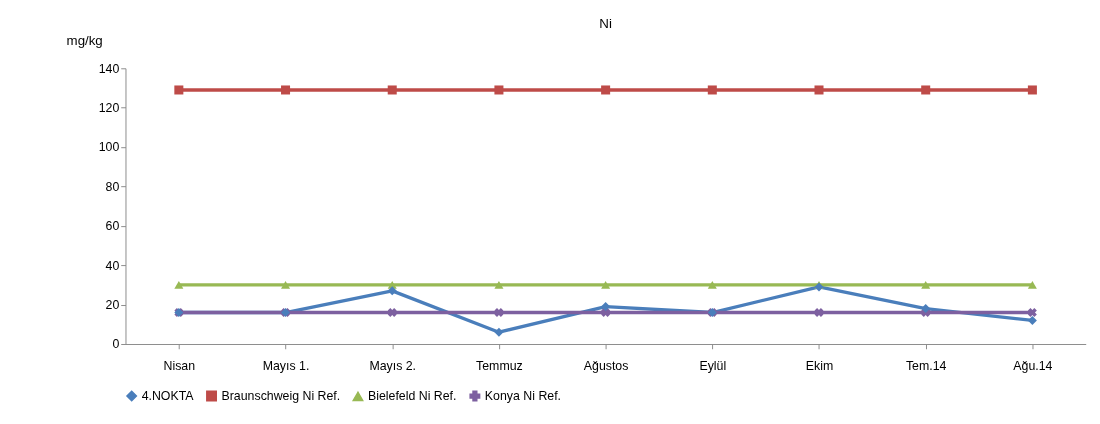 The image size is (1100, 424). I want to click on legend-label: Bielefeld Ni Ref., so click(412, 396).